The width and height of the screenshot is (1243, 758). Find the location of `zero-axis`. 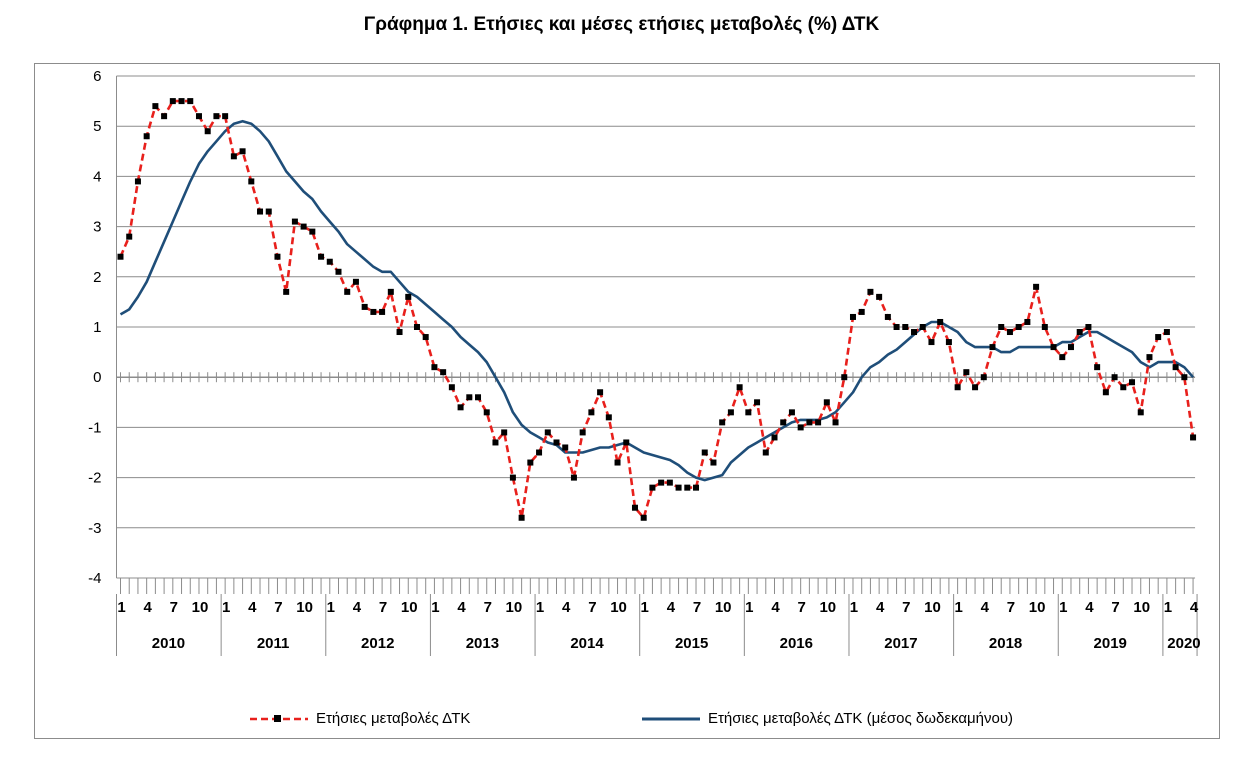

zero-axis is located at coordinates (656, 377).